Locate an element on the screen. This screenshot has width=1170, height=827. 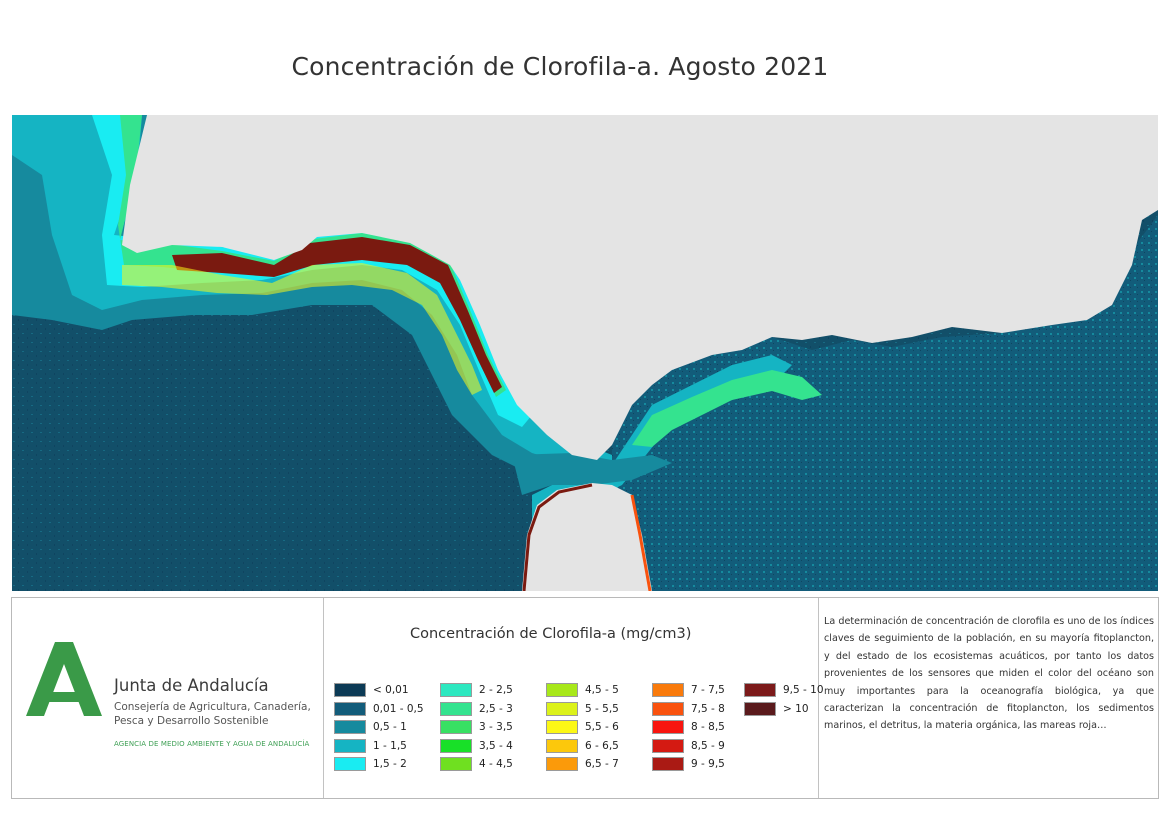
legend-label: 3,5 - 4 is located at coordinates (496, 745).